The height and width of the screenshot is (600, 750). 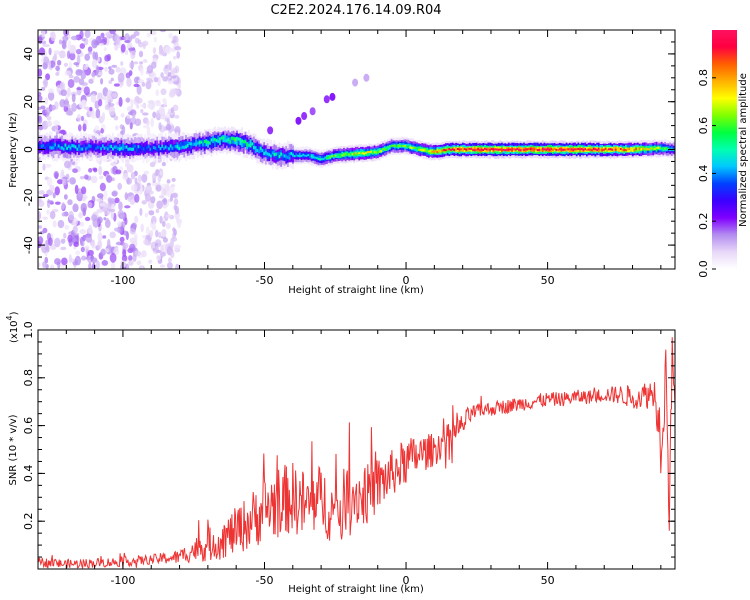 What do you see at coordinates (28, 197) in the screenshot?
I see `y-tick-label: -20` at bounding box center [28, 197].